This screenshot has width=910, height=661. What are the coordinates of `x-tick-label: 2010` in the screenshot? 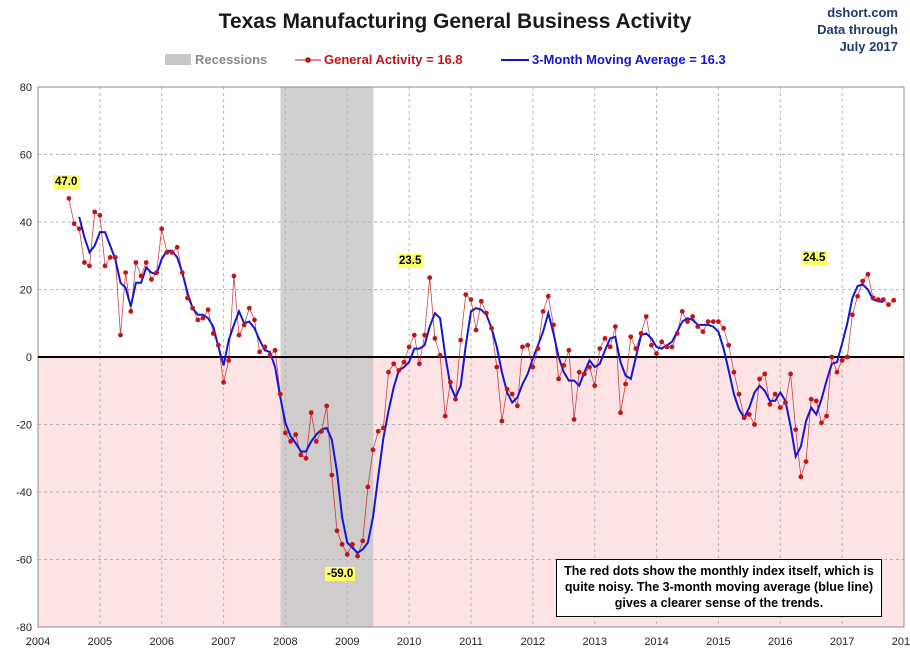 It's located at (409, 642).